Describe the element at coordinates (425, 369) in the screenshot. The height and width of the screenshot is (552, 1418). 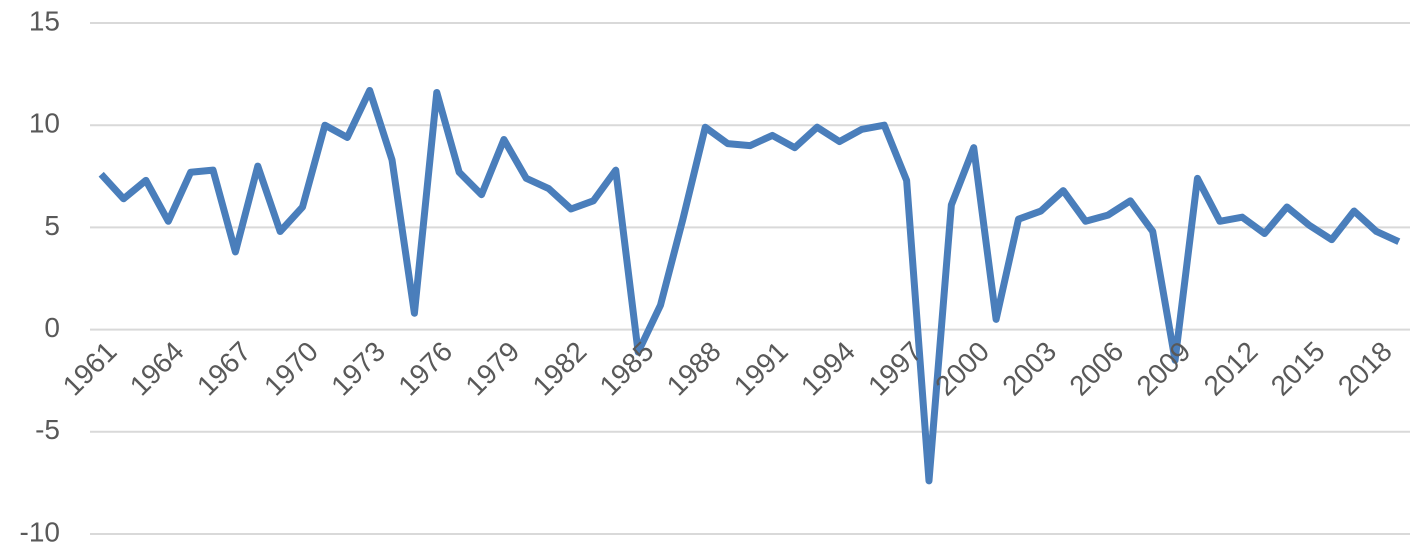
I see `x-tick-label: 1976` at that location.